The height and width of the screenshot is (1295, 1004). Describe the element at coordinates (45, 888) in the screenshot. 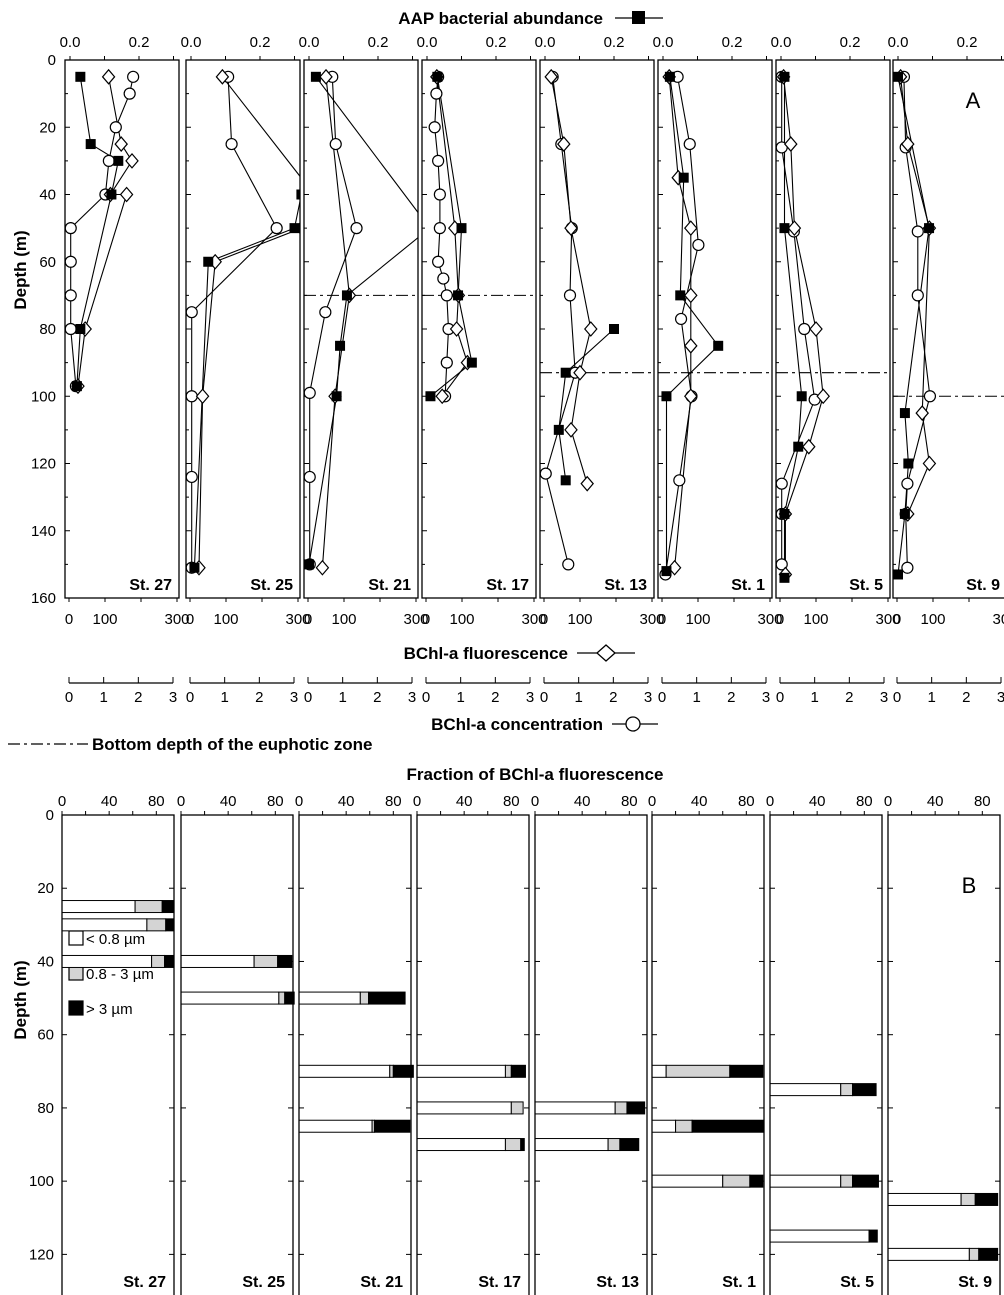

I see `depth-tick-label: 20` at that location.